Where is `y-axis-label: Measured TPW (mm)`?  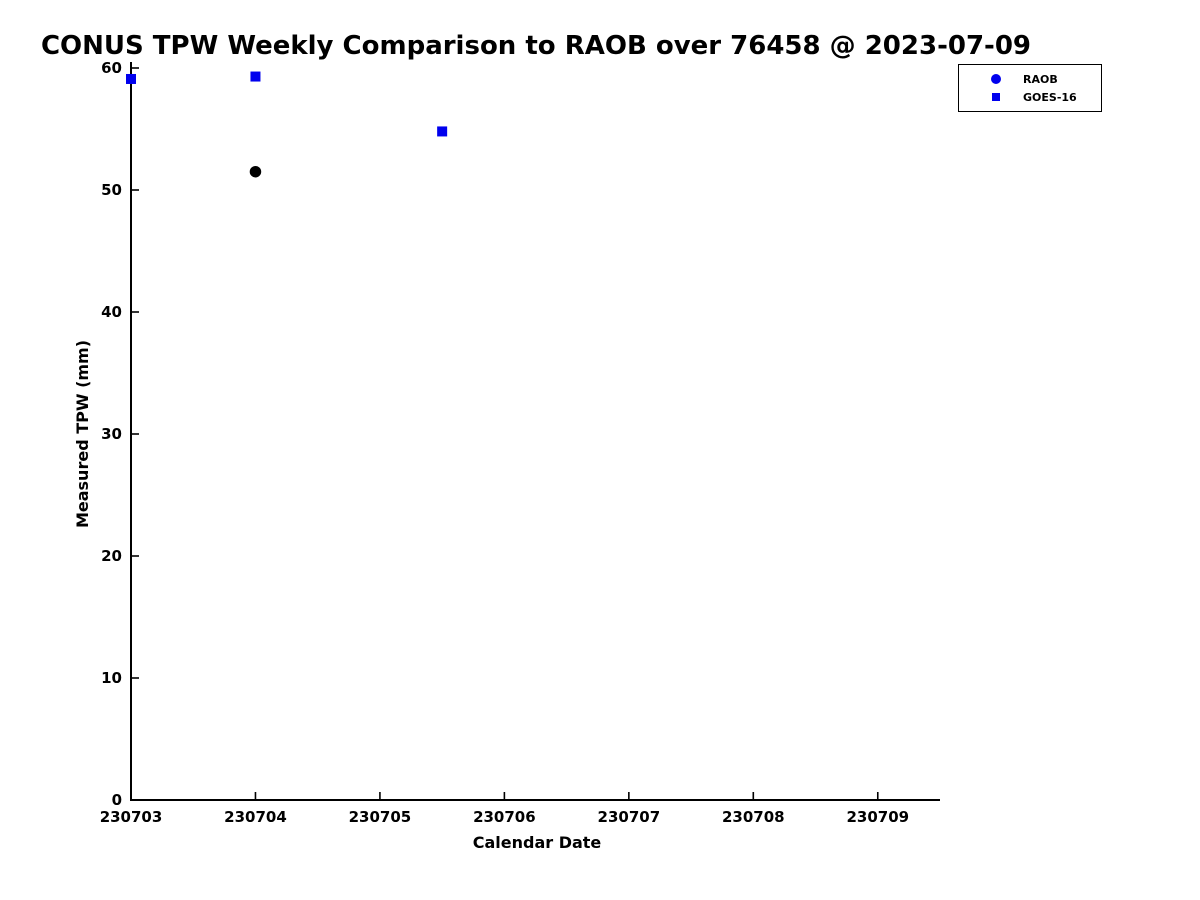 y-axis-label: Measured TPW (mm) is located at coordinates (82, 434).